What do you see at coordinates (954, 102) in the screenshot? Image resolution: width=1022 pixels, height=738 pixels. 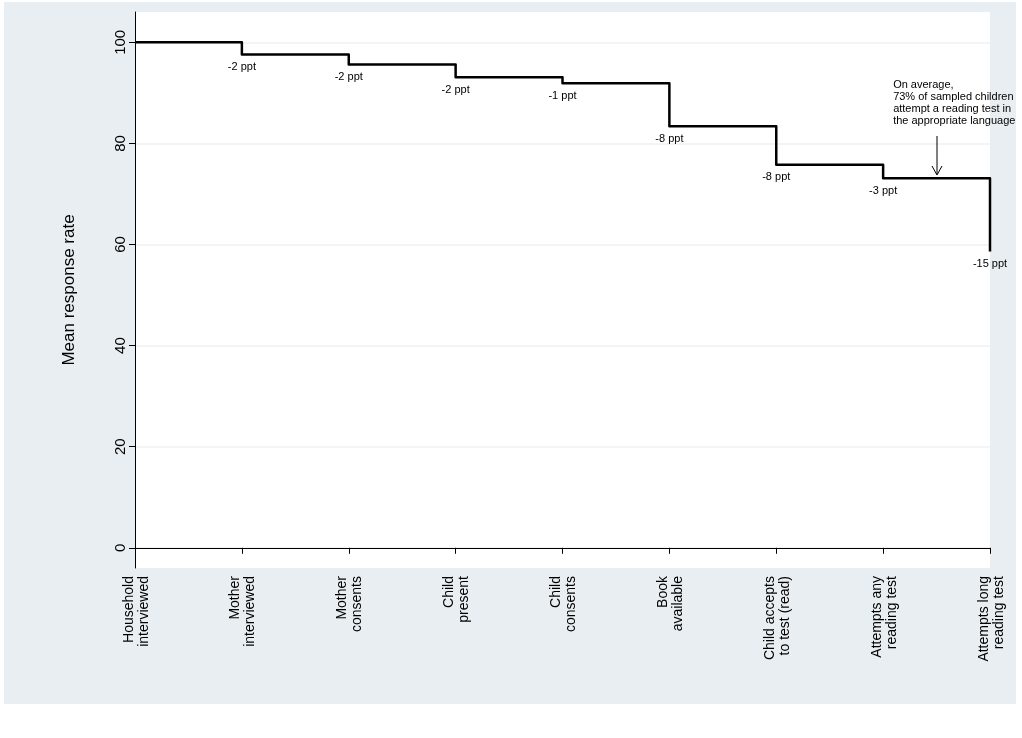 I see `annotation: On average, 73% of sampled children attempt a reading test in the appropriate language` at bounding box center [954, 102].